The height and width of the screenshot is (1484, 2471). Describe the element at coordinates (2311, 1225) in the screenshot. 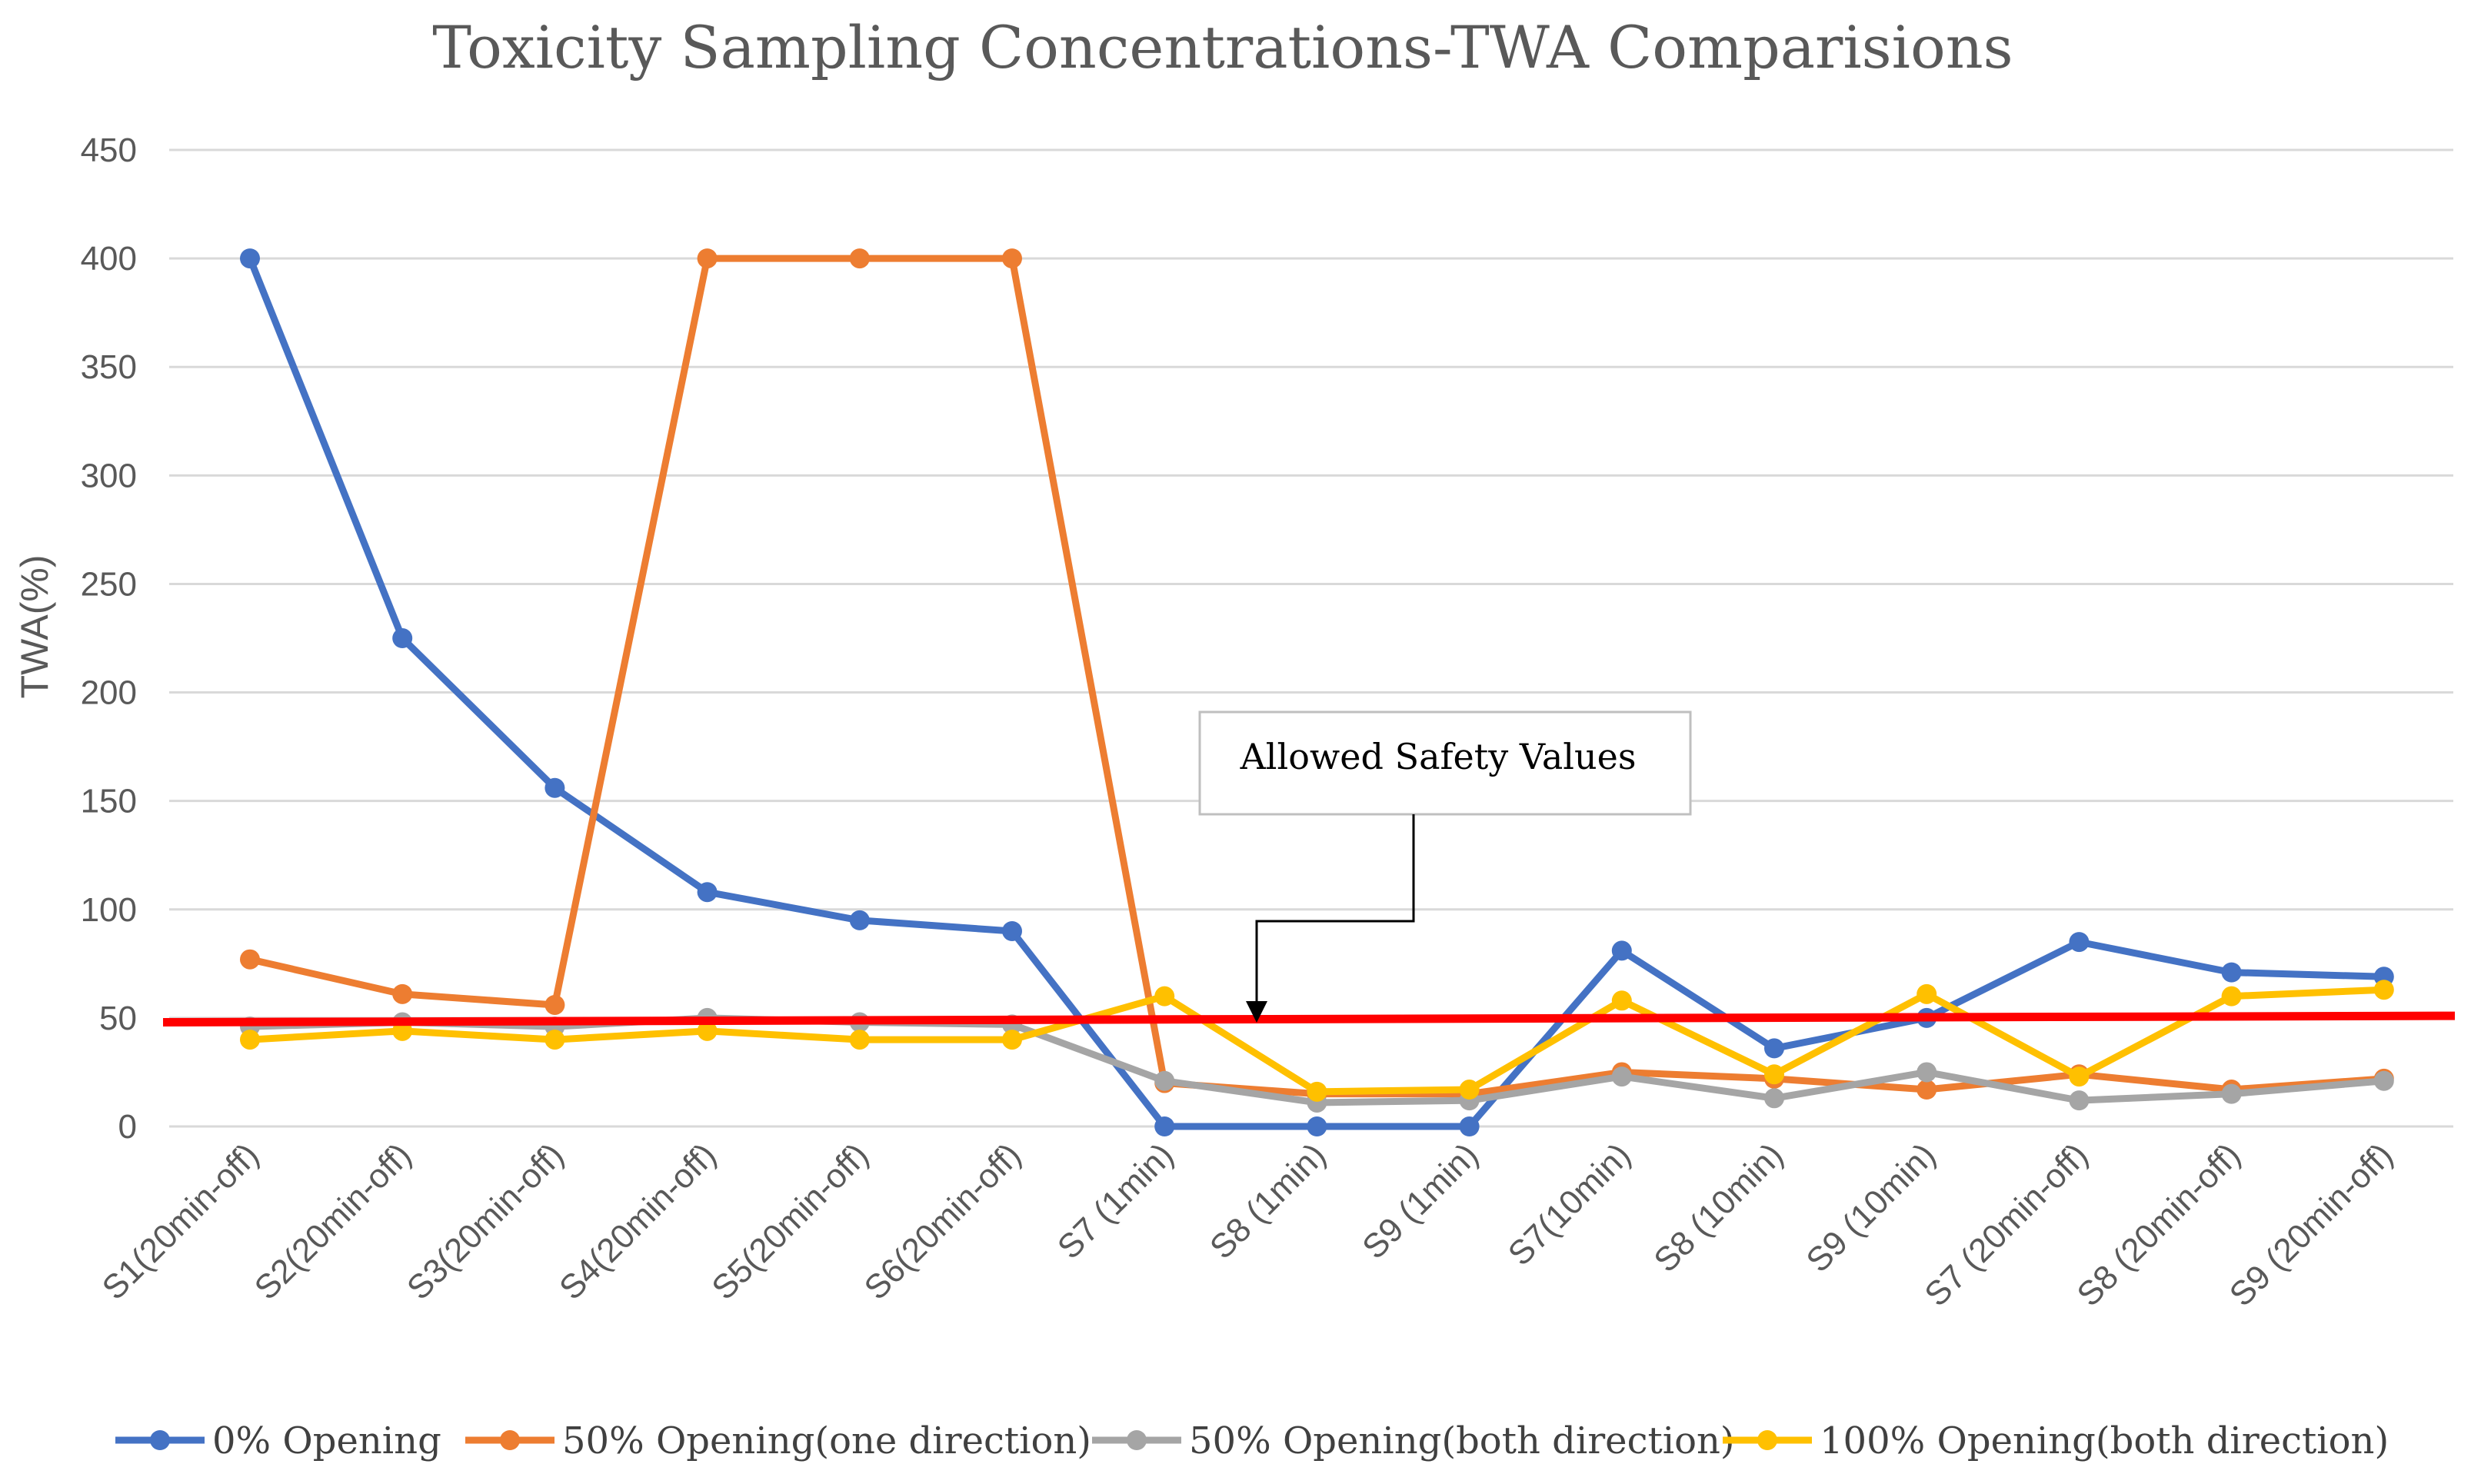

I see `x-tick-label: S9 (20min-off)` at that location.